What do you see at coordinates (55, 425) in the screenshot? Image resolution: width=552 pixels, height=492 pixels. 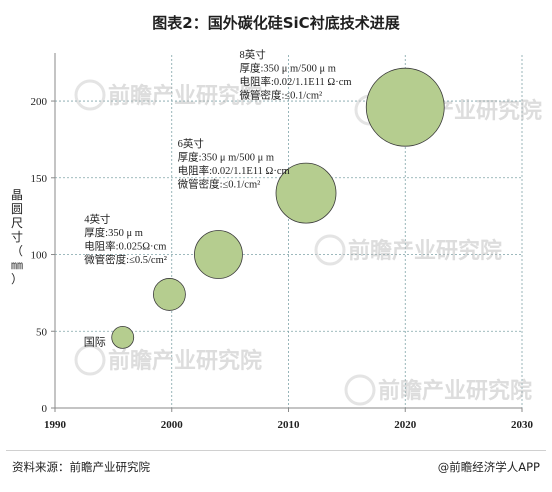 I see `x-tick-label: 1990` at bounding box center [55, 425].